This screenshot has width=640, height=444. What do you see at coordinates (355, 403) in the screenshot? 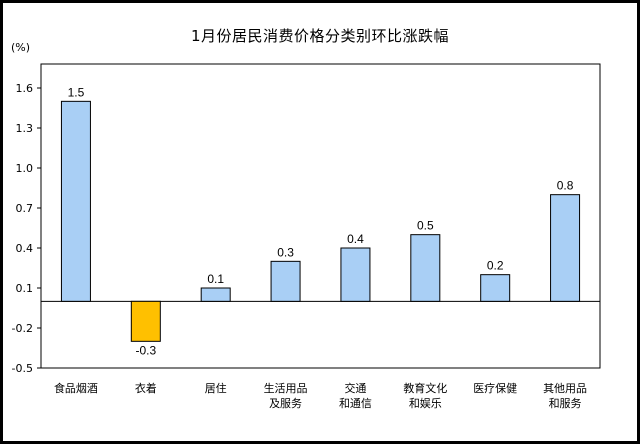
I see `category-label: 和通信` at bounding box center [355, 403].